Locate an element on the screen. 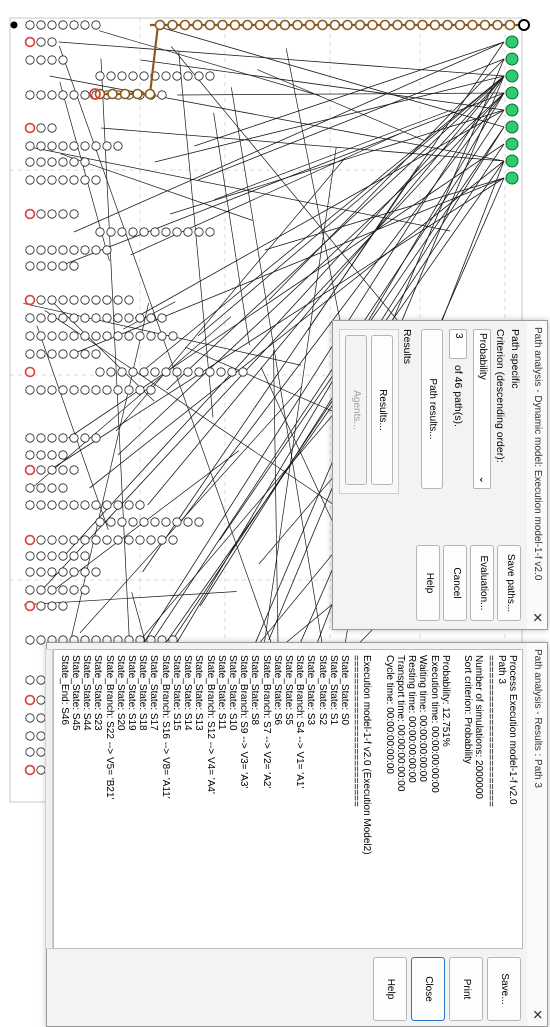 The height and width of the screenshot is (1027, 550). results-line: State_State: S5 is located at coordinates (288, 690).